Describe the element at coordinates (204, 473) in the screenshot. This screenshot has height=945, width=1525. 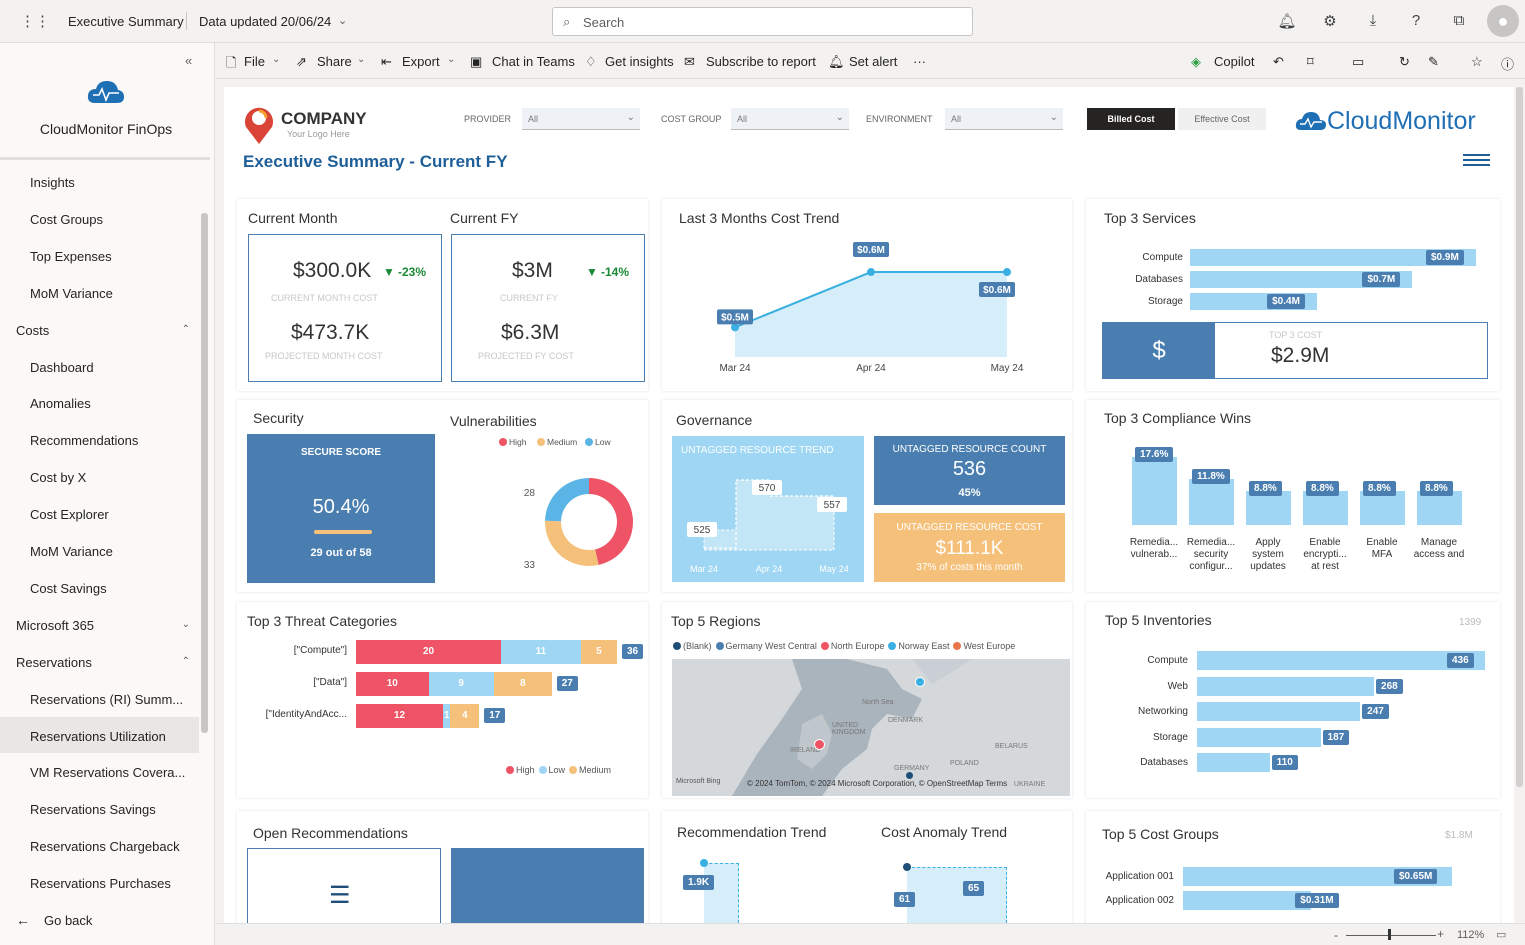
I see `sidebar-scrollbar` at that location.